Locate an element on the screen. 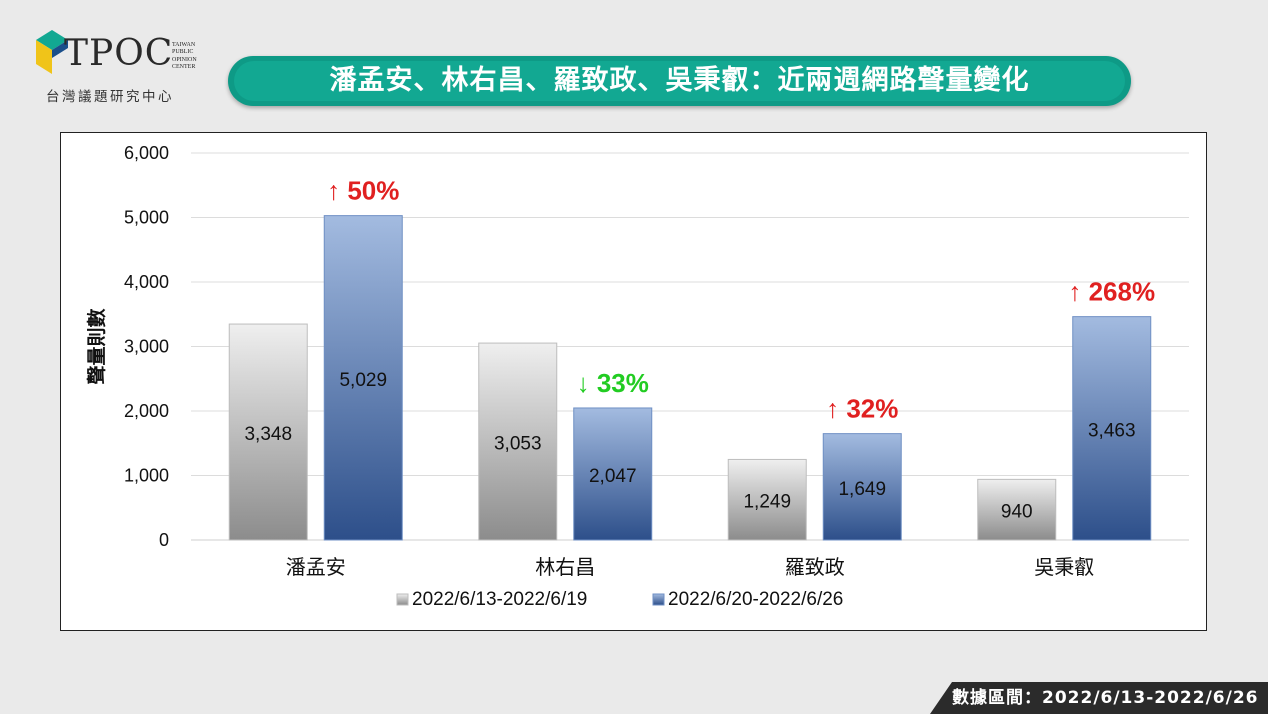 The height and width of the screenshot is (714, 1268). logo-cube-icon is located at coordinates (52, 52).